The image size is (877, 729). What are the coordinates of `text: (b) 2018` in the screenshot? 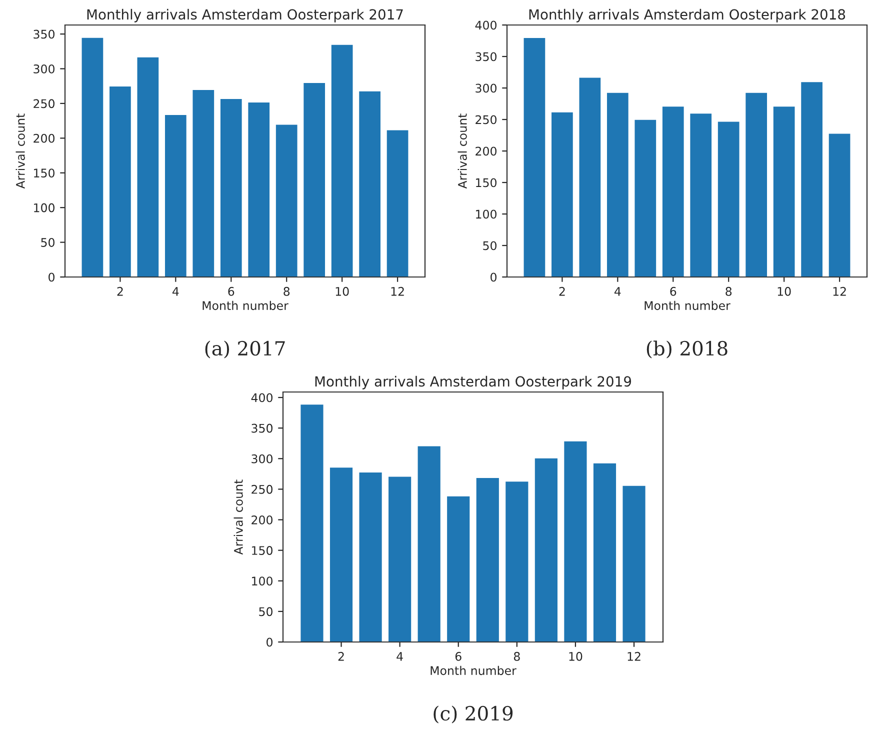 It's located at (687, 349).